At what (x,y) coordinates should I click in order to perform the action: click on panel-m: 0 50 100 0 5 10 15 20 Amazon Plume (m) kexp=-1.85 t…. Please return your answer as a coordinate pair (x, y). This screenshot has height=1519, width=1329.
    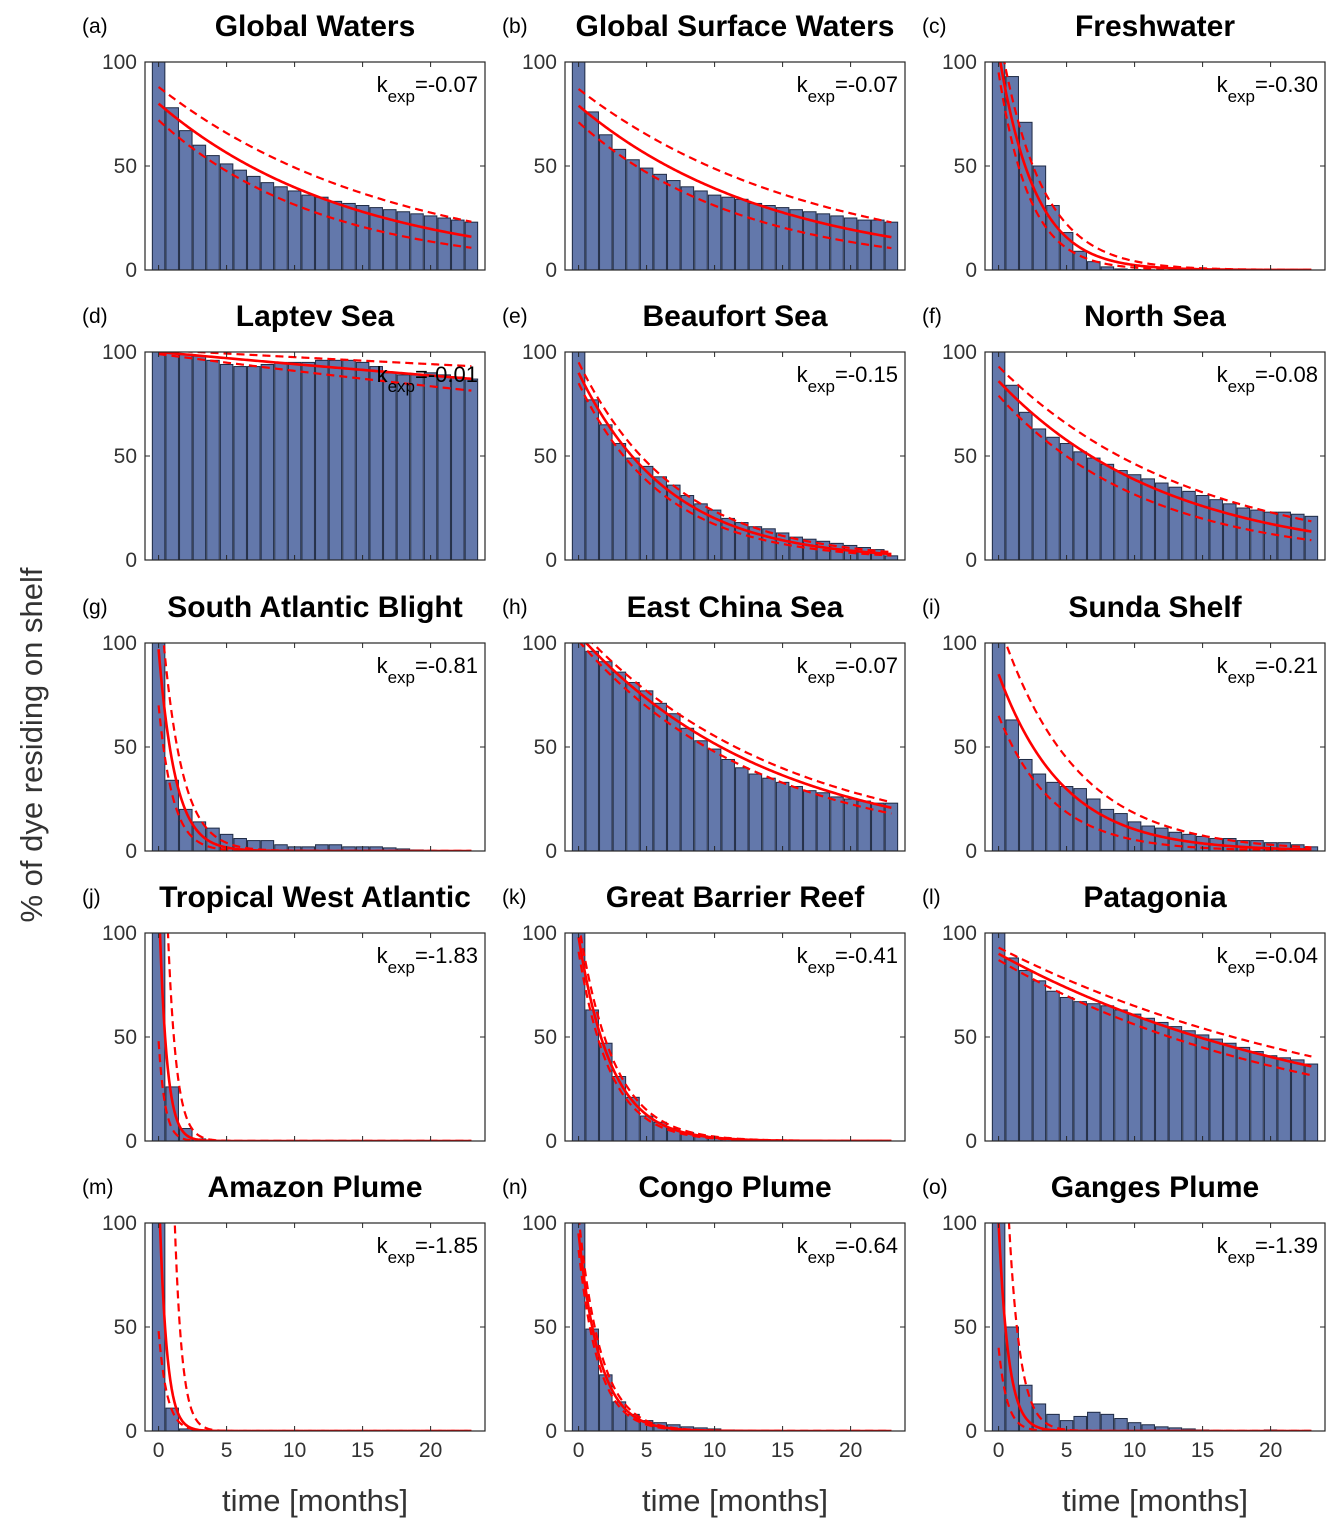
    Looking at the image, I should click on (284, 1344).